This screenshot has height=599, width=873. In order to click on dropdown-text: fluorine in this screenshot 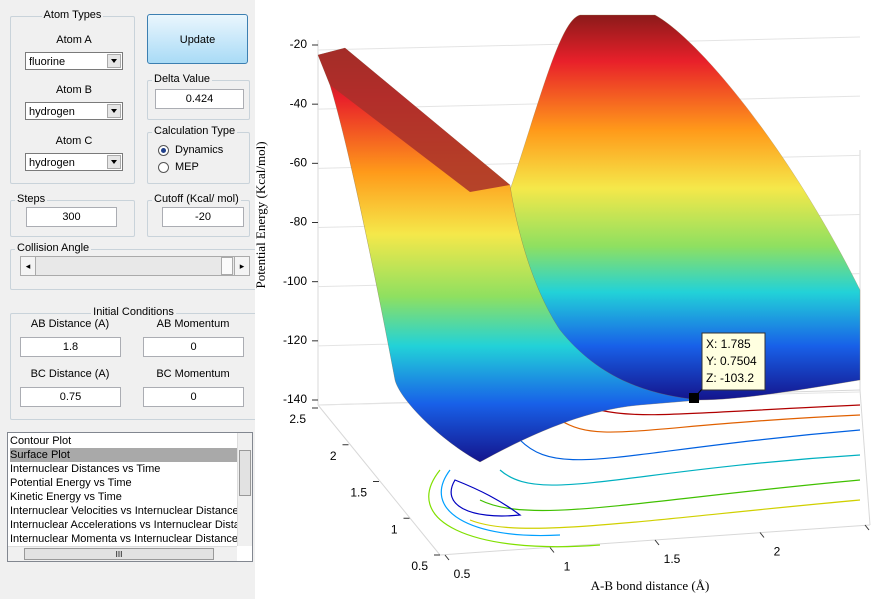, I will do `click(47, 62)`.